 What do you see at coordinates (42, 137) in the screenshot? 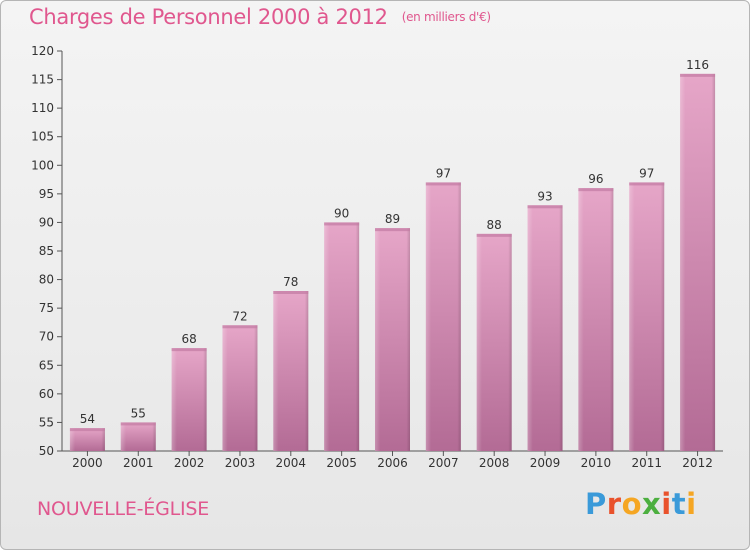
I see `y-tick-label: 105` at bounding box center [42, 137].